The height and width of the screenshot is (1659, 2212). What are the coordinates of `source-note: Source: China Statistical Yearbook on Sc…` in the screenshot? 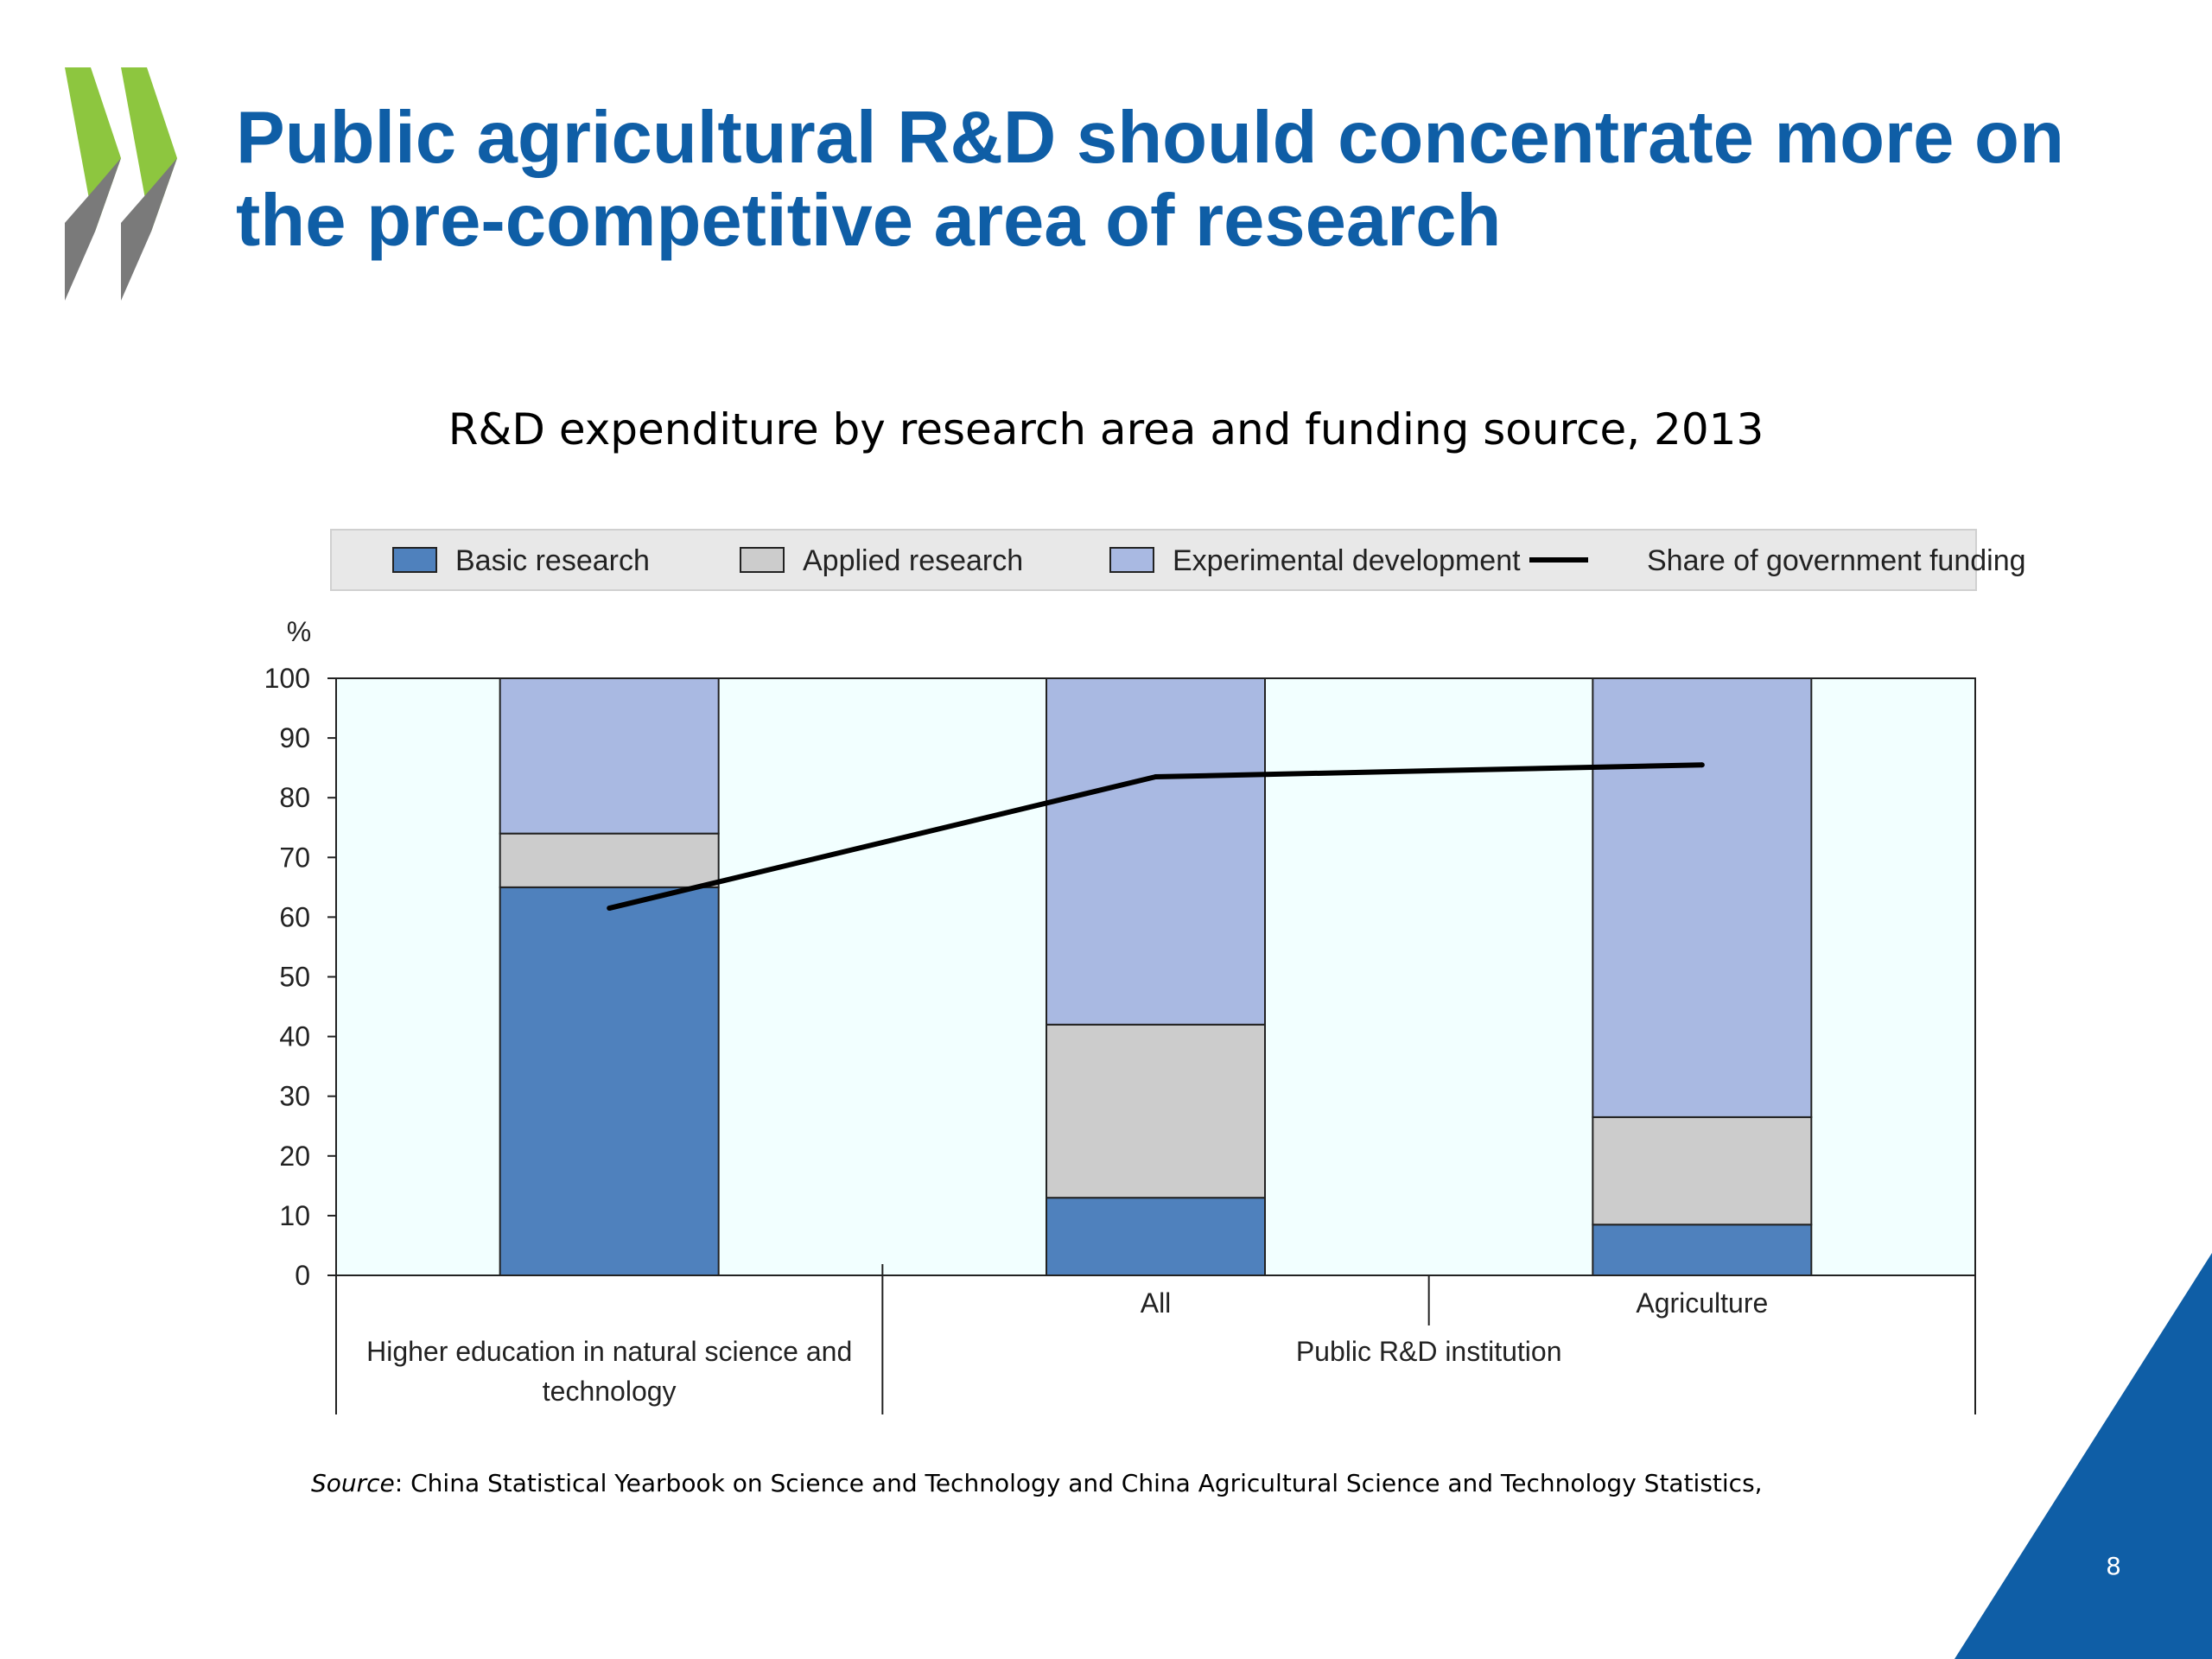 It's located at (1037, 1483).